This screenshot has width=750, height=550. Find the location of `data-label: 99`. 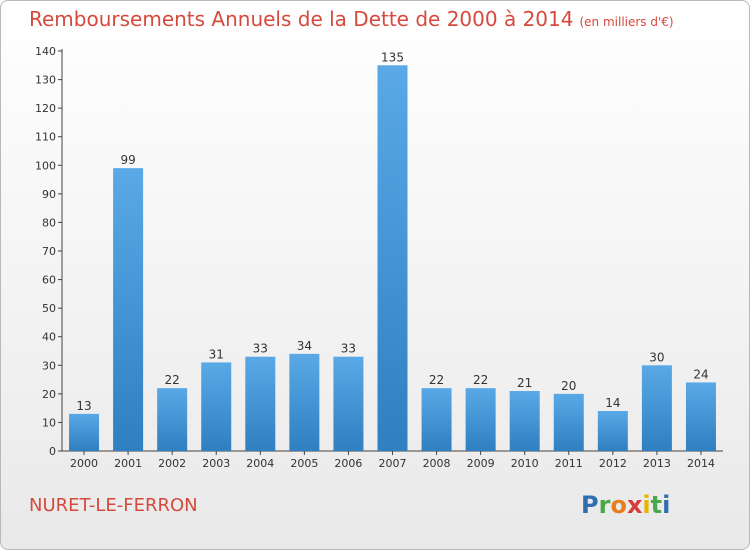

data-label: 99 is located at coordinates (127, 160).